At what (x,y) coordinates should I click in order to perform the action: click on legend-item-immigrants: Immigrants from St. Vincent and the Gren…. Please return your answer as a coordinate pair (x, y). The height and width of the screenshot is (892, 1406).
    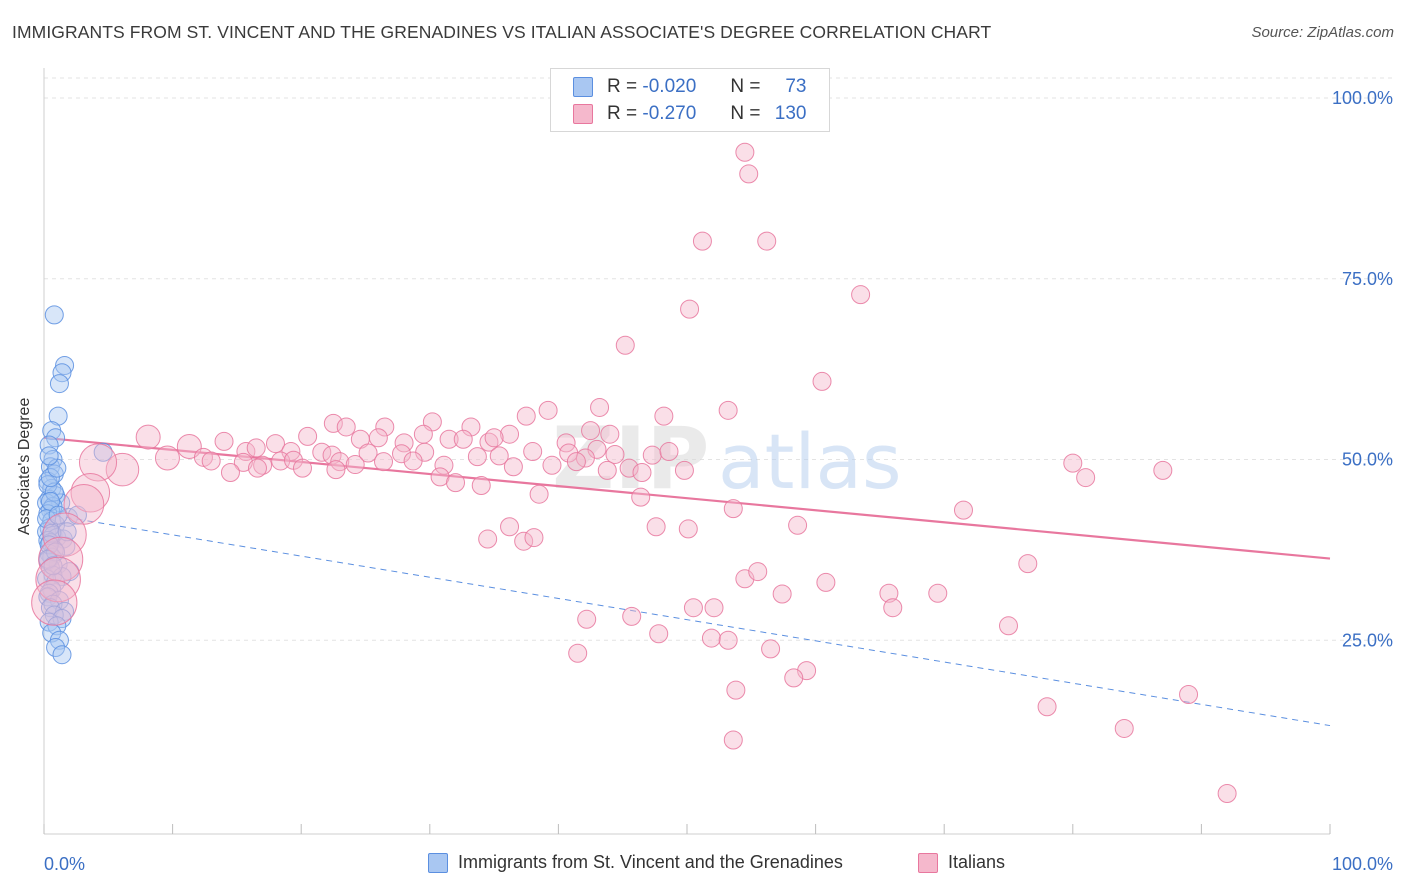
    Looking at the image, I should click on (635, 862).